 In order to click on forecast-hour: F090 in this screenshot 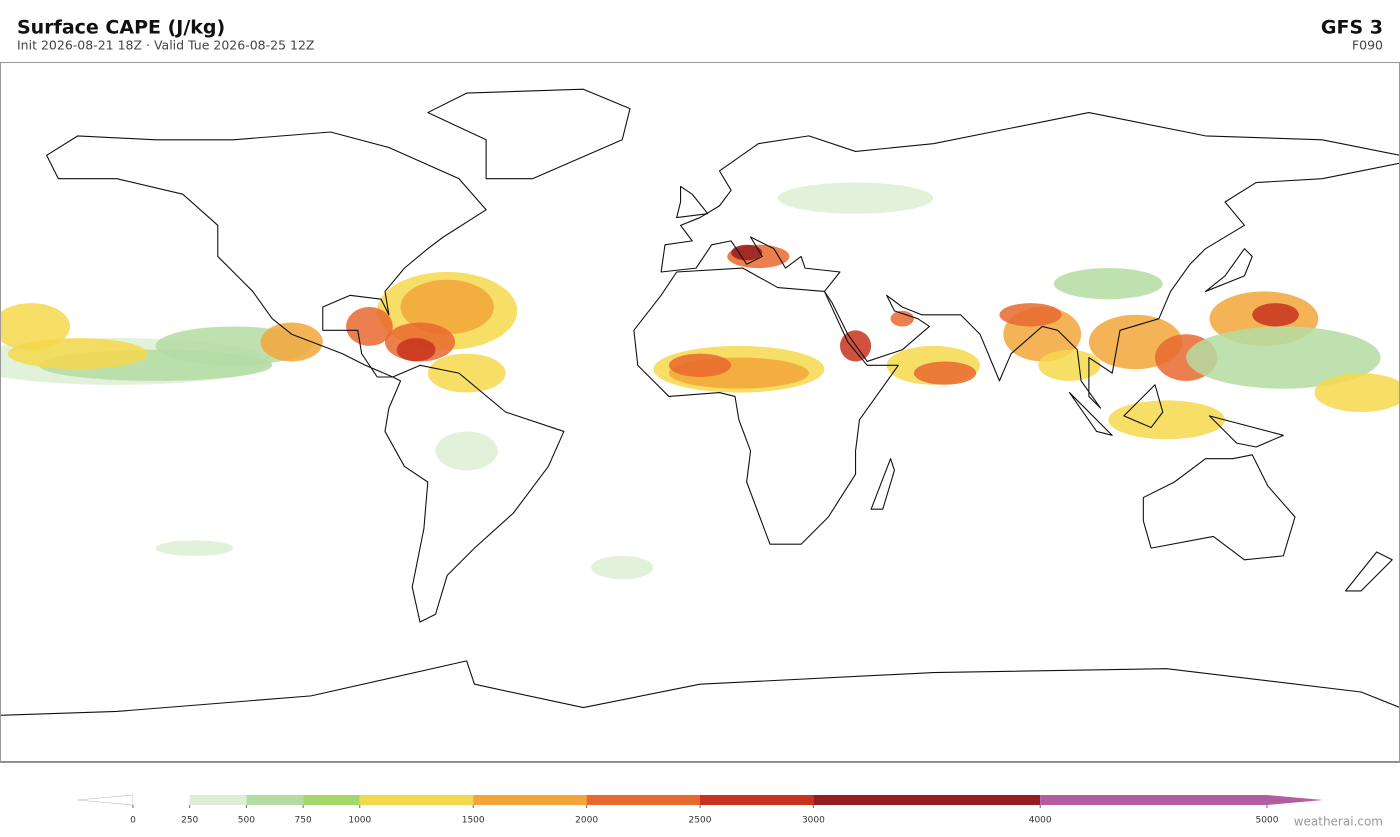, I will do `click(1367, 45)`.